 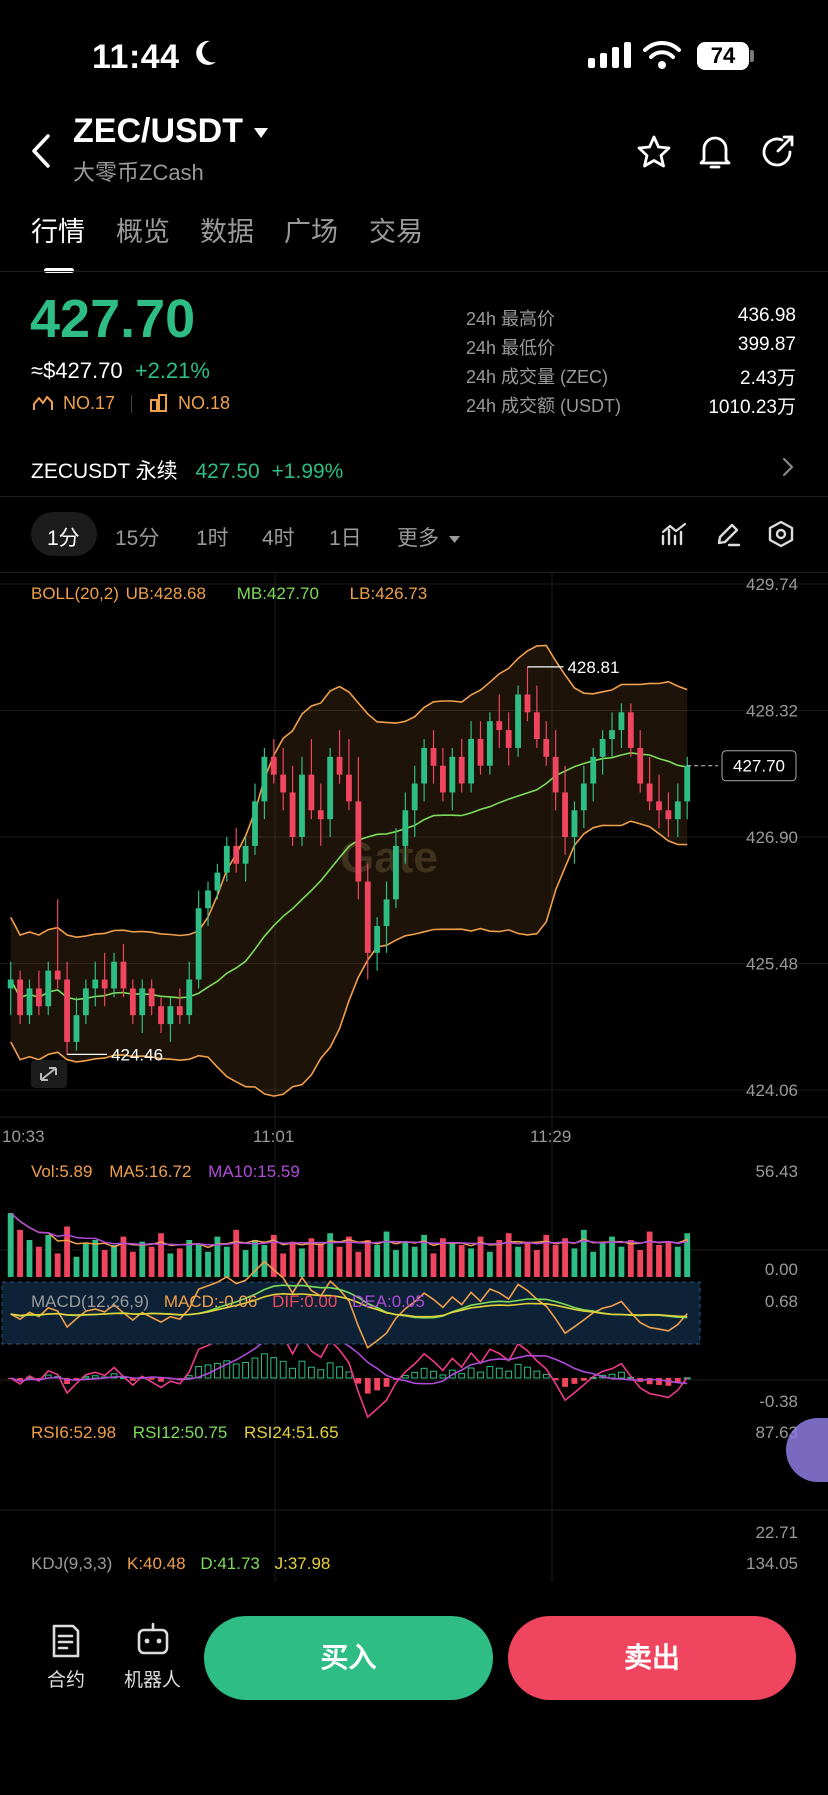 I want to click on rank-market-cap: NO.17, so click(x=89, y=403).